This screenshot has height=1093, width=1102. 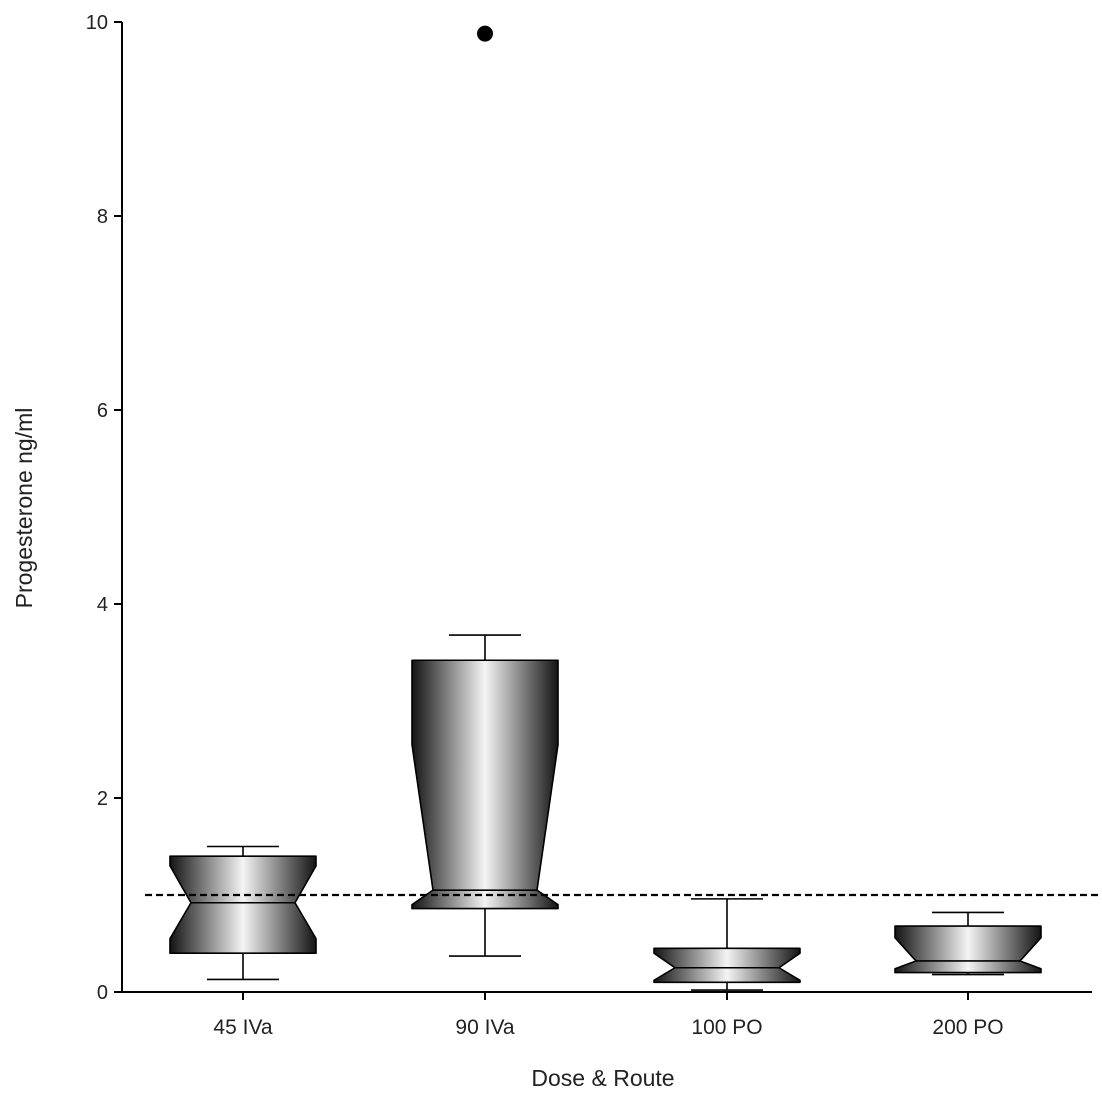 What do you see at coordinates (97, 23) in the screenshot?
I see `y-tick-label: 10` at bounding box center [97, 23].